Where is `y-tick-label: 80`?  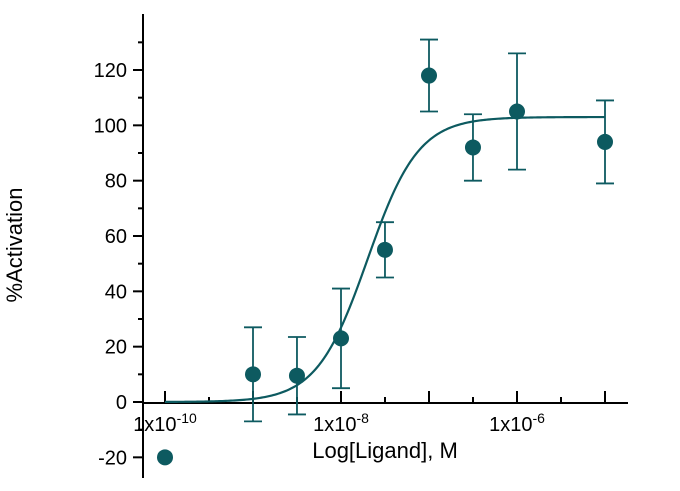 y-tick-label: 80 is located at coordinates (116, 182).